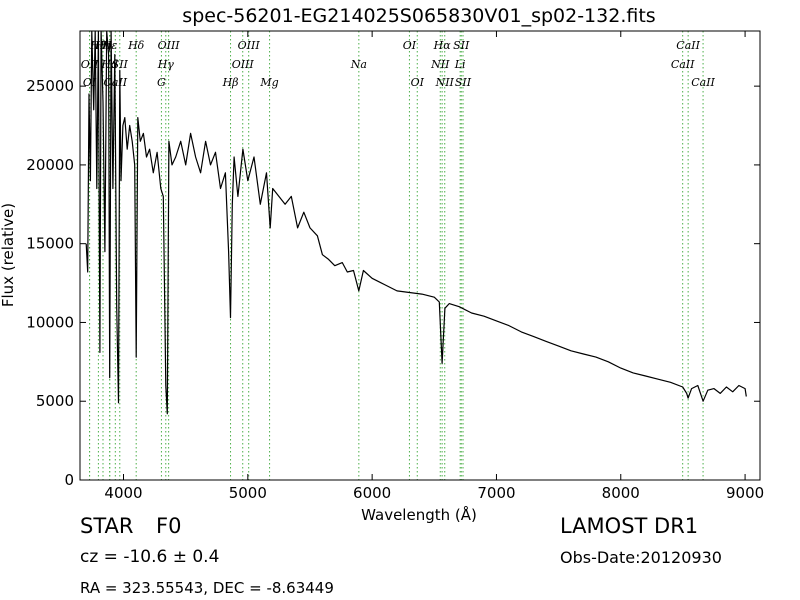 This screenshot has height=600, width=800. Describe the element at coordinates (207, 588) in the screenshot. I see `coordinates: RA = 323.55543, DEC = -8.63449` at that location.